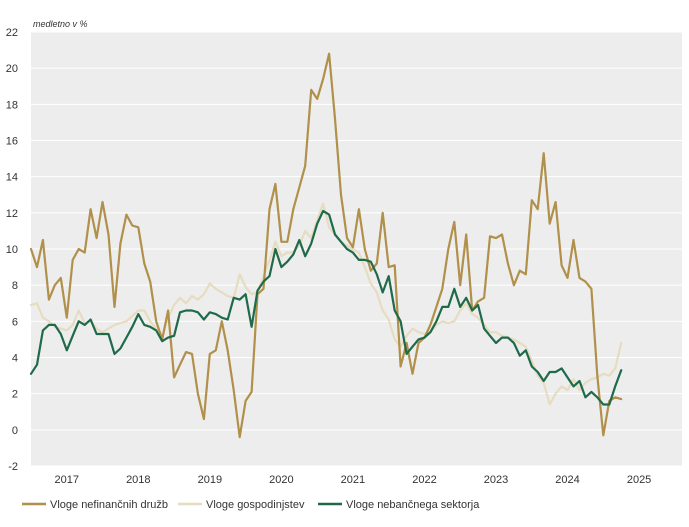 The width and height of the screenshot is (689, 527). I want to click on legend-label-0: Vloge nefinančnih družb, so click(109, 505).